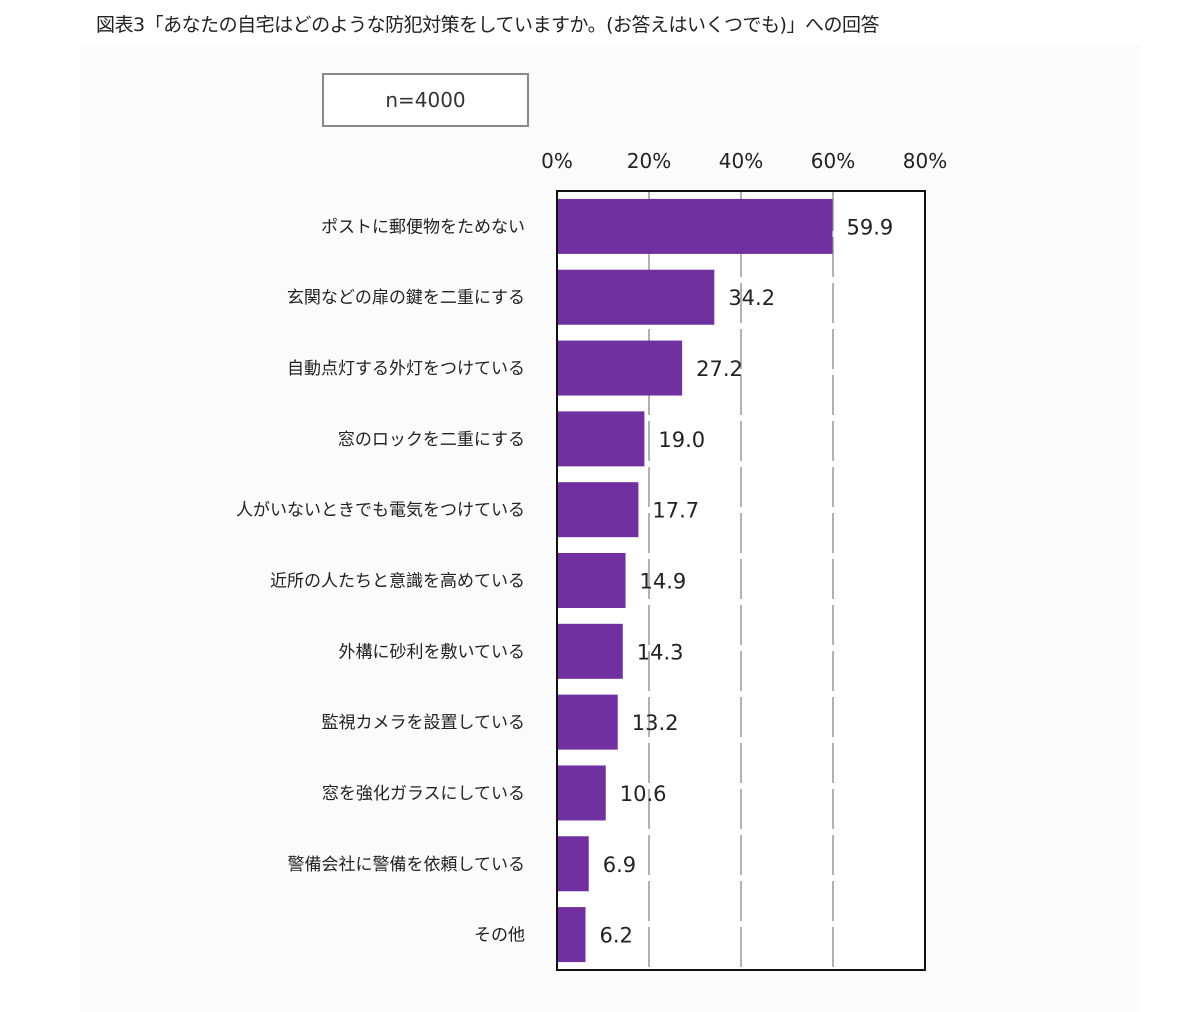 This screenshot has width=1200, height=1012. What do you see at coordinates (675, 511) in the screenshot?
I see `data-label: 17.7` at bounding box center [675, 511].